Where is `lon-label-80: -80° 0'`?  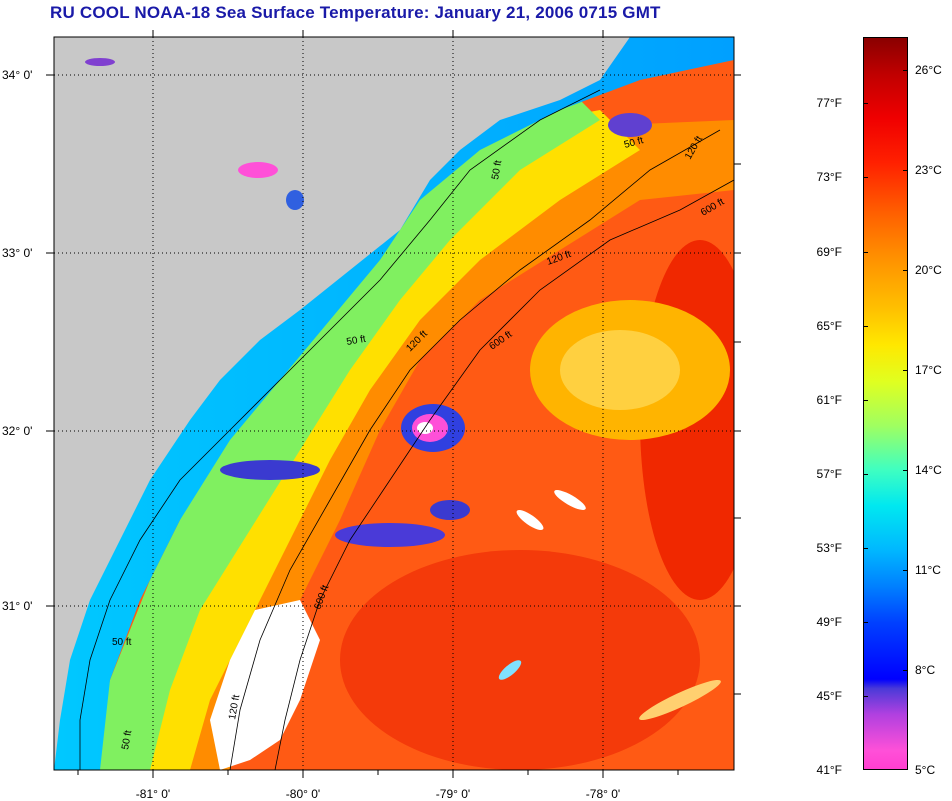 lon-label-80: -80° 0' is located at coordinates (303, 794).